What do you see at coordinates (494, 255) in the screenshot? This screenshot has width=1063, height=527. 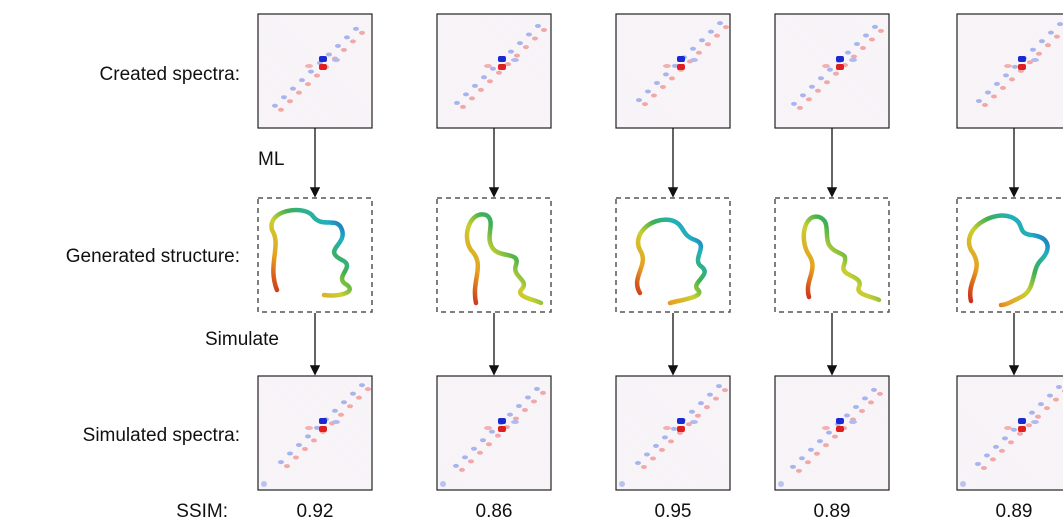 I see `structure-frame` at bounding box center [494, 255].